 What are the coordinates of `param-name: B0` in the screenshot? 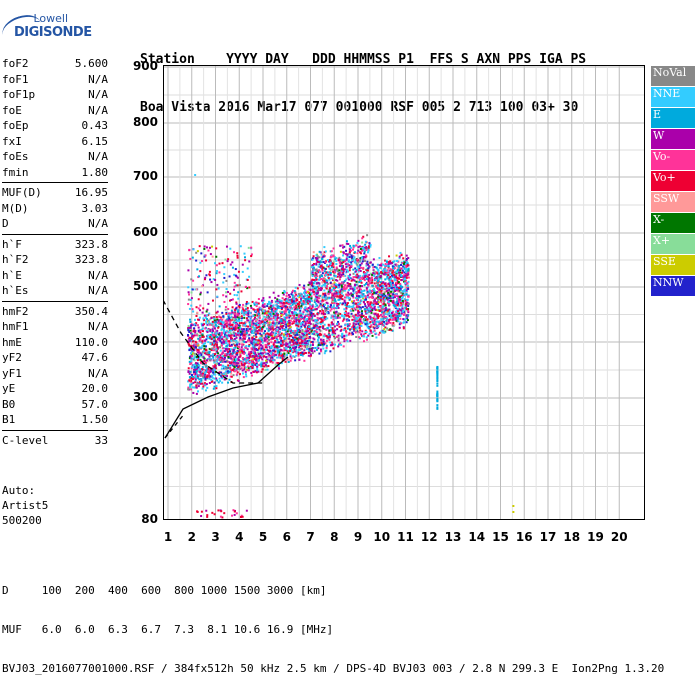 It's located at (8, 405).